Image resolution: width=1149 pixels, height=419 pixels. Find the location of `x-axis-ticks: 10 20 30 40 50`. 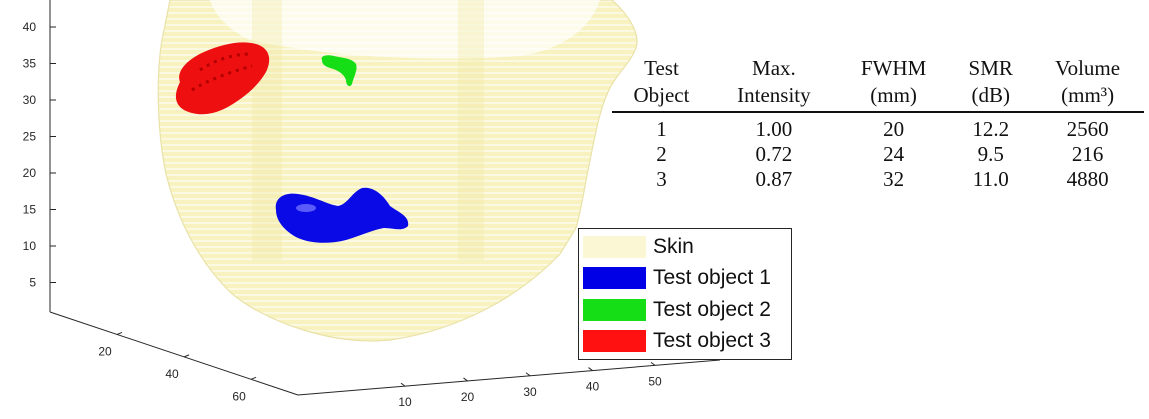

x-axis-ticks: 10 20 30 40 50 is located at coordinates (530, 385).